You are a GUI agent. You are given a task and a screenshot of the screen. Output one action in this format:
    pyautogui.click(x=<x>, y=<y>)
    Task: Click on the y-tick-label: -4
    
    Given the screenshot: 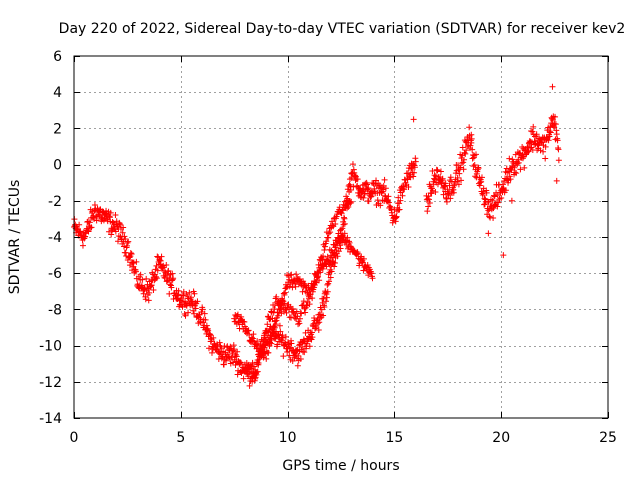 What is the action you would take?
    pyautogui.click(x=55, y=238)
    